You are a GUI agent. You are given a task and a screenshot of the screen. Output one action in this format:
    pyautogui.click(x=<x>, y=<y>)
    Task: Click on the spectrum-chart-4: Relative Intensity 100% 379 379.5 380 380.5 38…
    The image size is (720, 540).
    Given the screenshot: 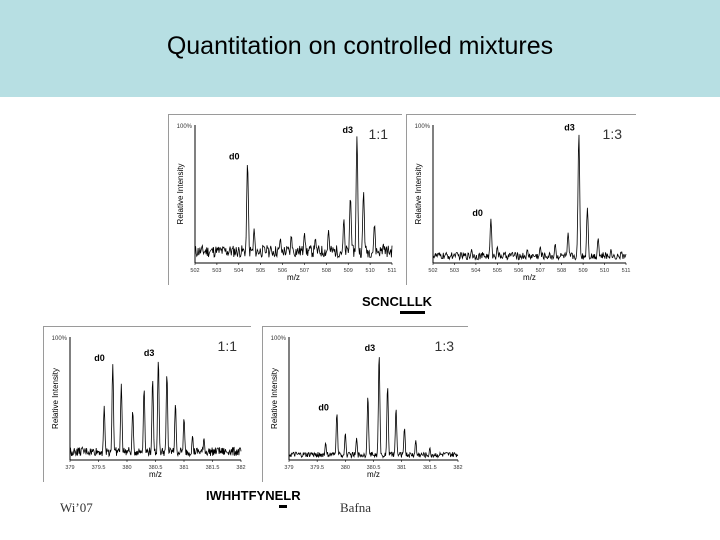 What is the action you would take?
    pyautogui.click(x=366, y=407)
    